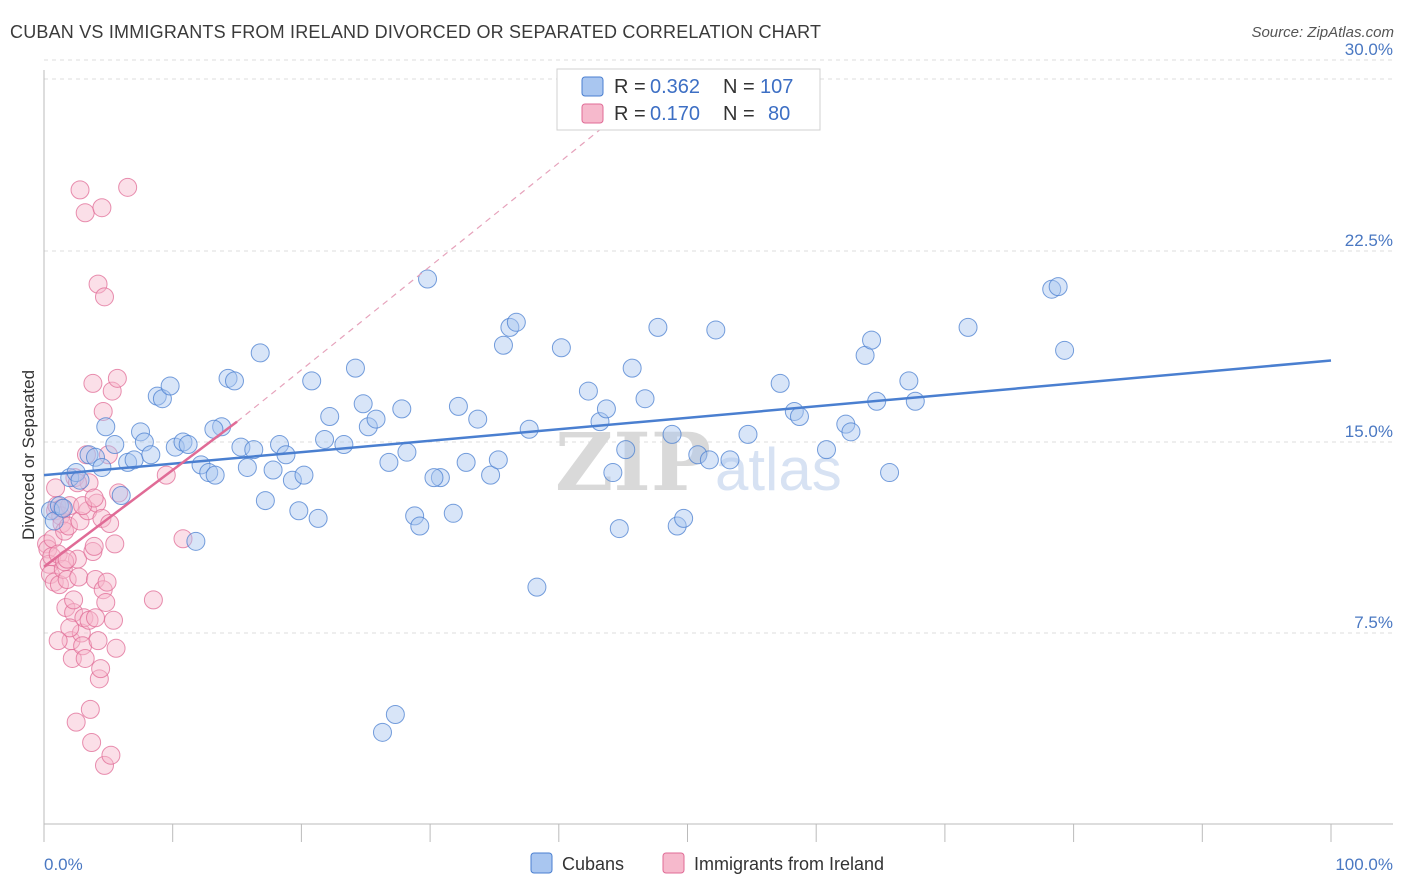  Describe the element at coordinates (673, 863) in the screenshot. I see `bottom-legend-swatch-ireland` at that location.